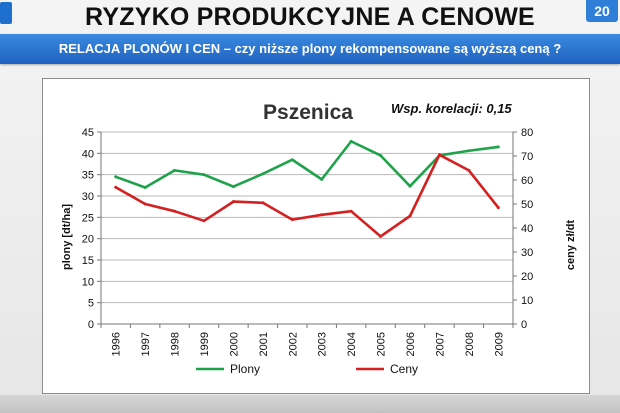 Image resolution: width=620 pixels, height=413 pixels. What do you see at coordinates (264, 344) in the screenshot?
I see `x-tick-label: 2001` at bounding box center [264, 344].